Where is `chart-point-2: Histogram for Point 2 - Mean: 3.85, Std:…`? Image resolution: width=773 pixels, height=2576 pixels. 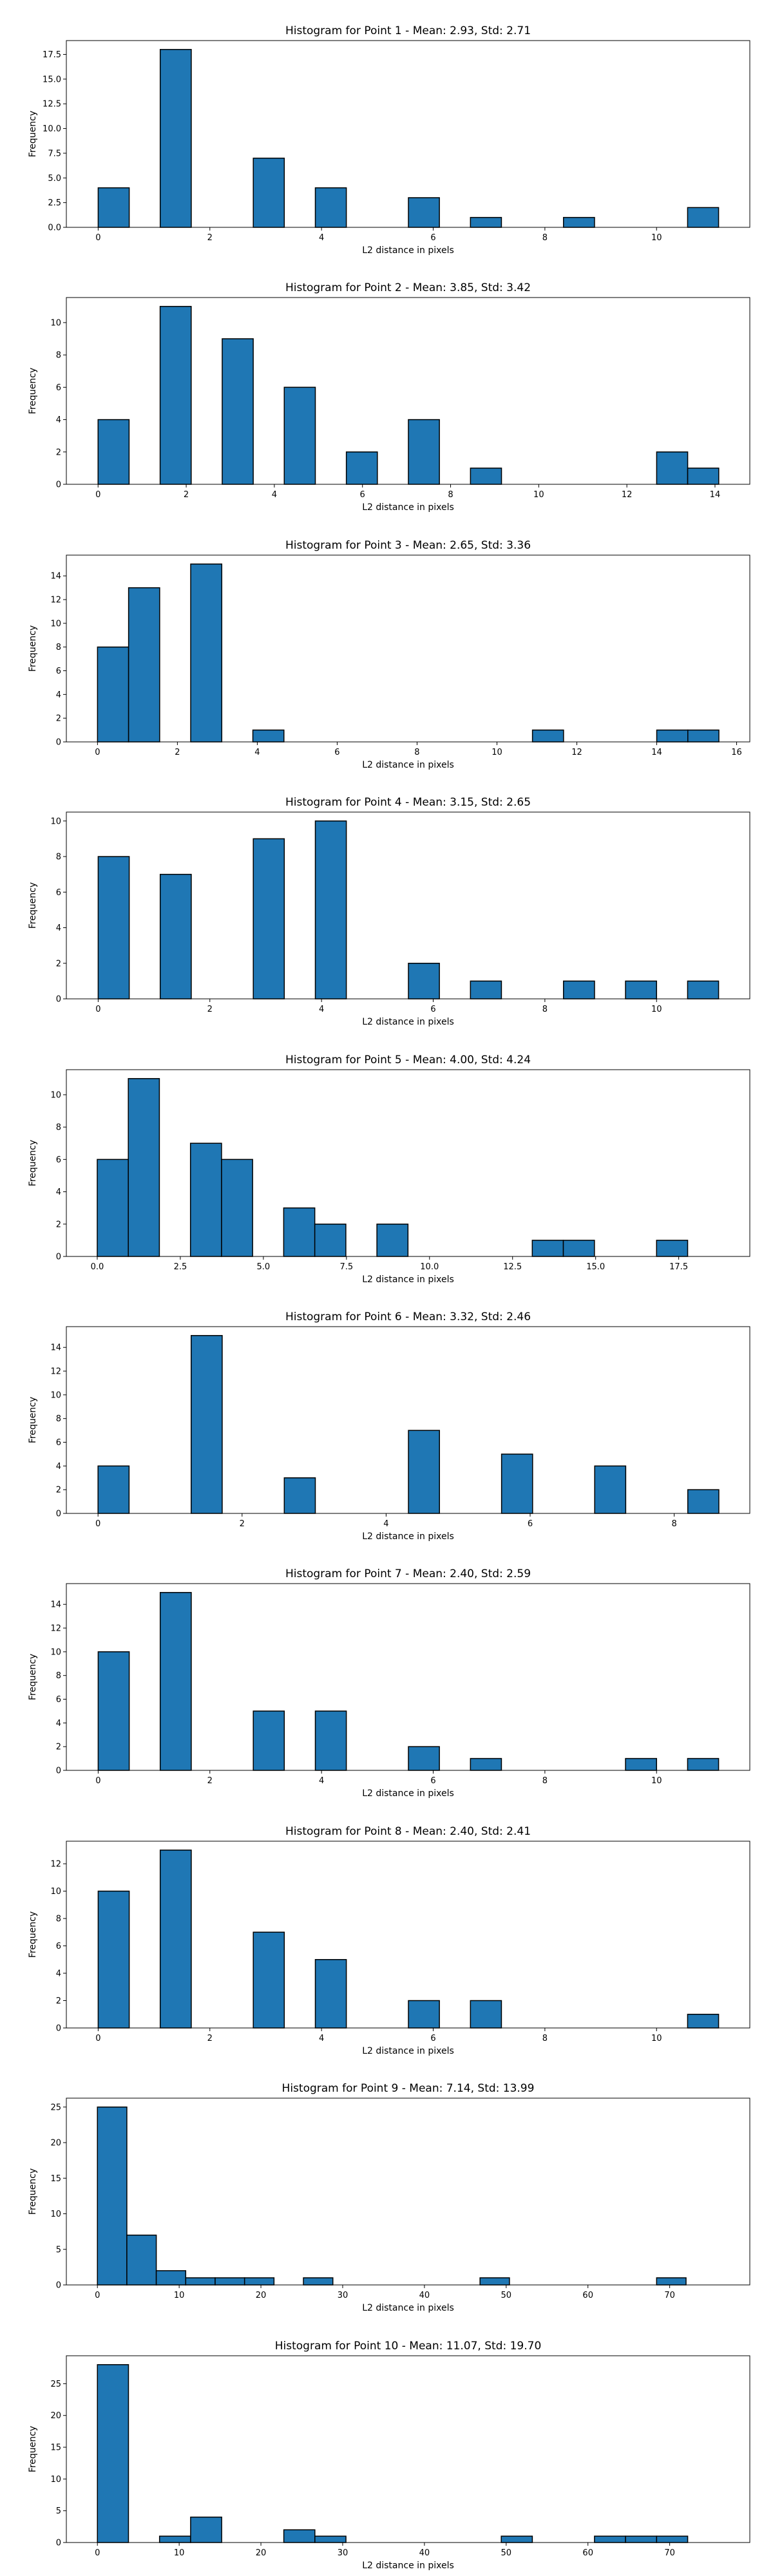 chart-point-2: Histogram for Point 2 - Mean: 3.85, Std:… is located at coordinates (389, 397).